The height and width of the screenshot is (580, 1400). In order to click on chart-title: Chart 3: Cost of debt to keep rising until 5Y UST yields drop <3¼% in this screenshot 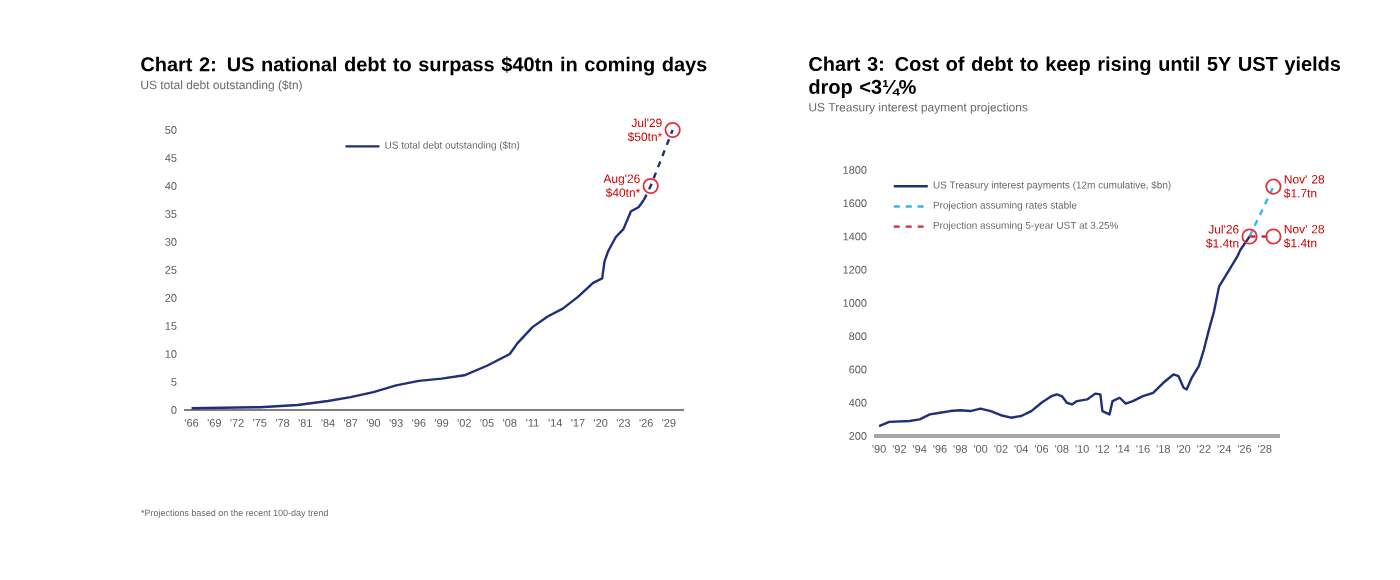, I will do `click(1075, 77)`.